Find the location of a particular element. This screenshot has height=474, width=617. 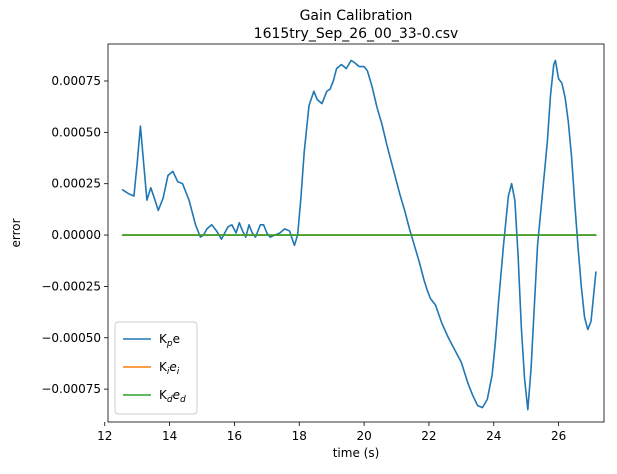

y-tick-label: 0.00075 is located at coordinates (76, 81).